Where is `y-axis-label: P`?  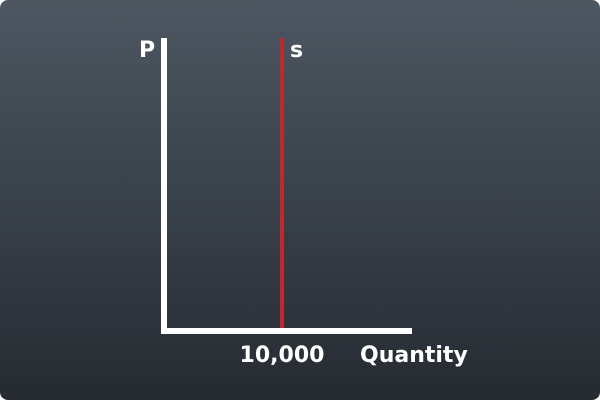 y-axis-label: P is located at coordinates (147, 50).